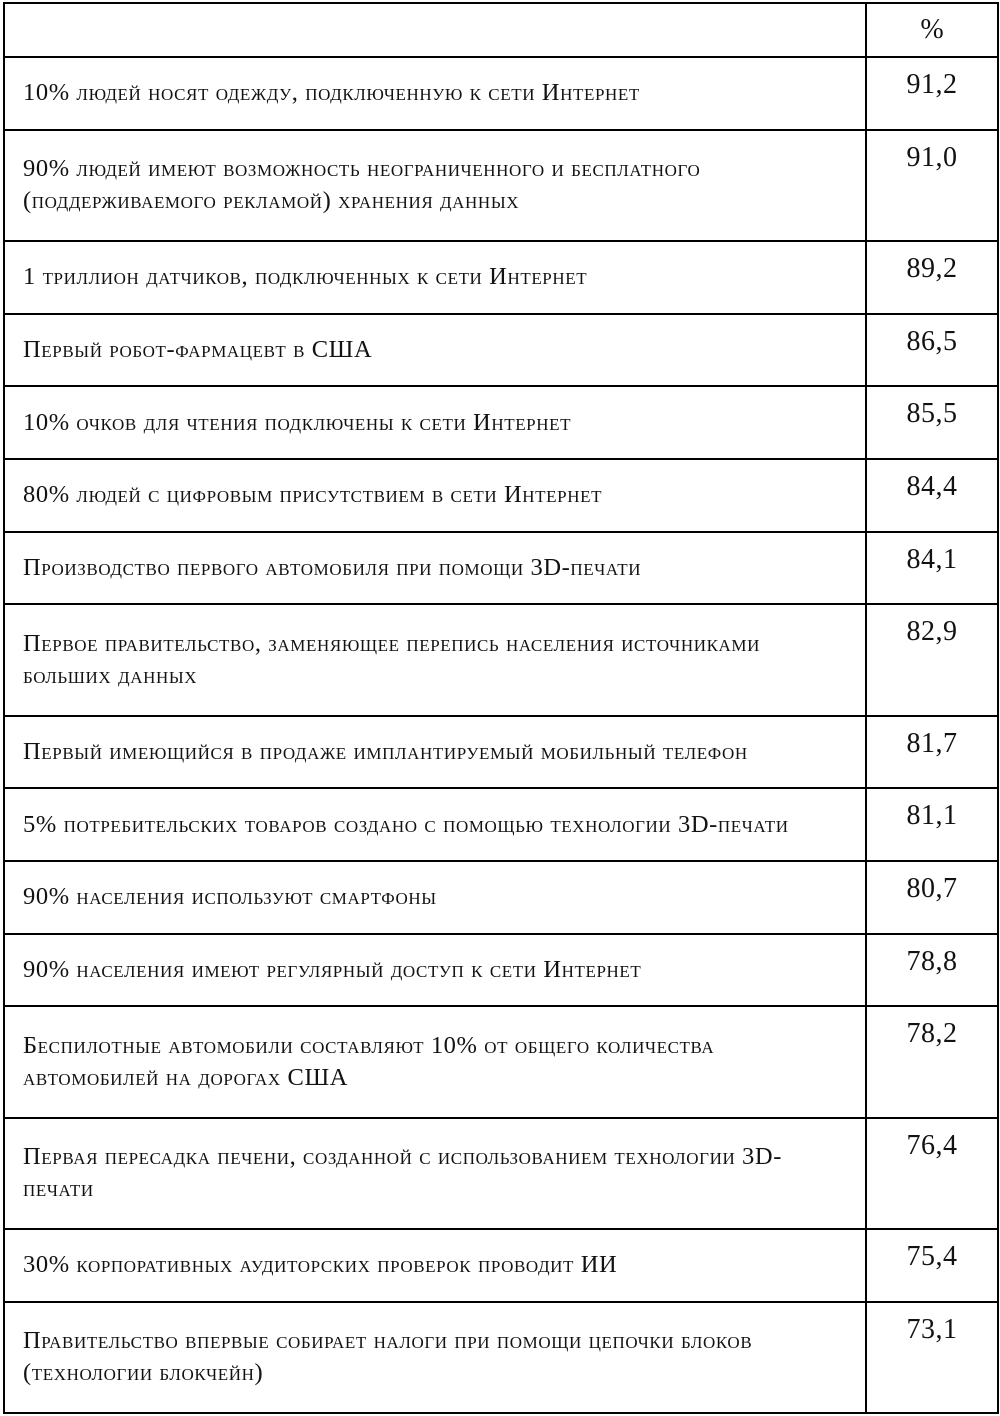  What do you see at coordinates (932, 1173) in the screenshot?
I see `percent-cell: 76,4` at bounding box center [932, 1173].